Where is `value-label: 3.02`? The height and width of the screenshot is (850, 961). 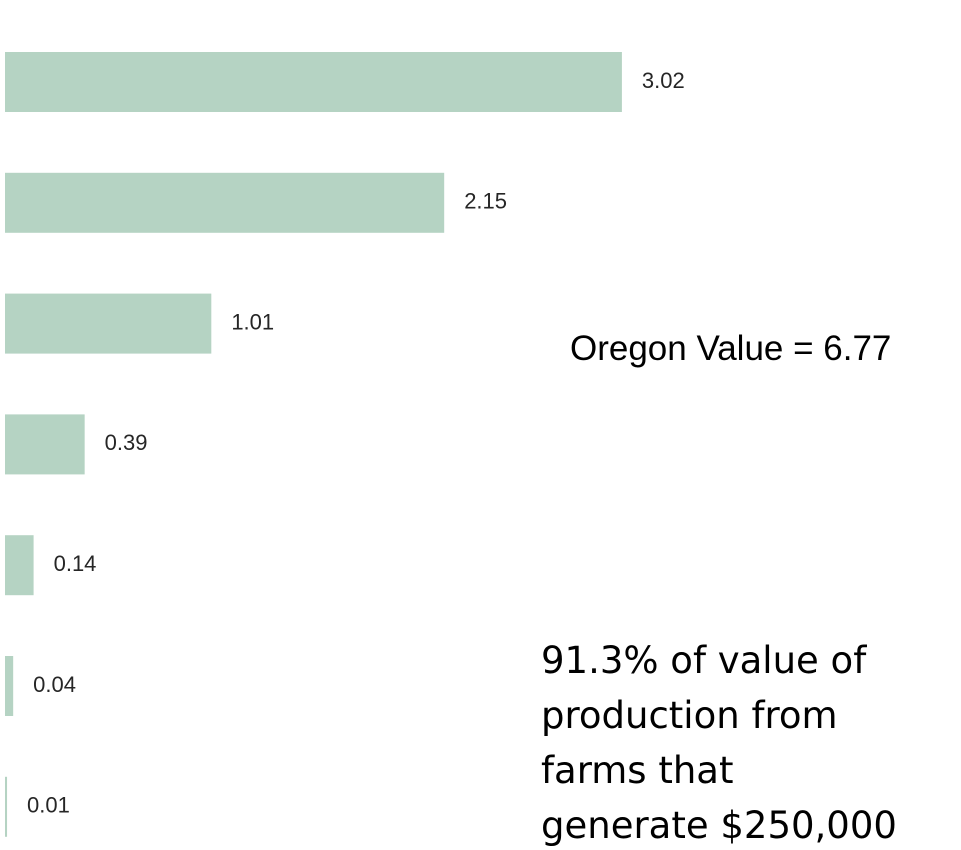 value-label: 3.02 is located at coordinates (663, 80).